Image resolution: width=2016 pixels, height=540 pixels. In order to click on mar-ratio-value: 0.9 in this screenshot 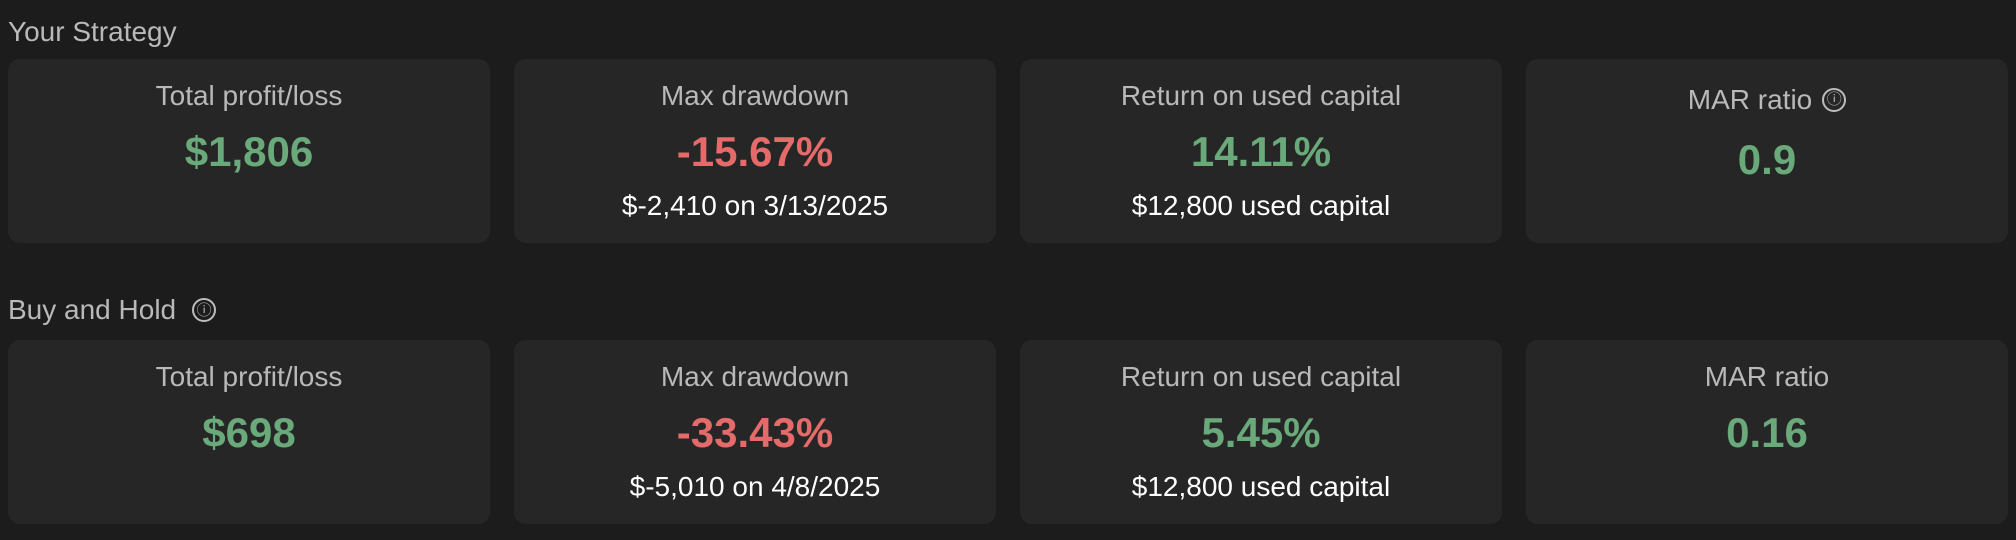, I will do `click(1767, 159)`.